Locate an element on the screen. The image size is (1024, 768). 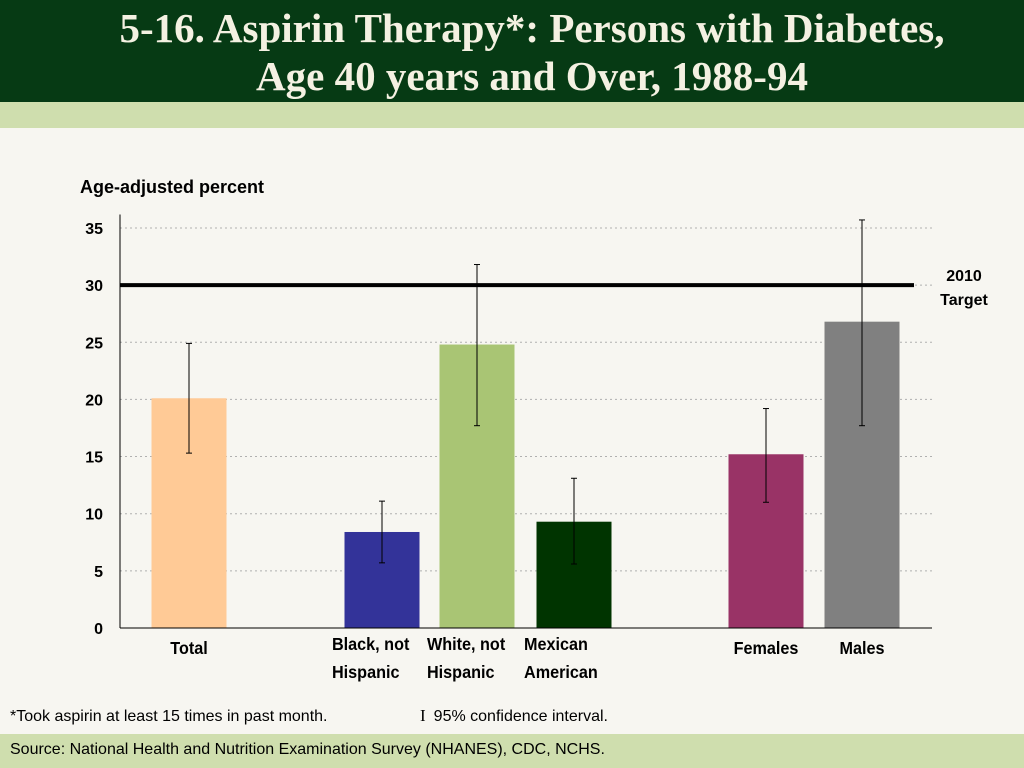
y-tick-label: 0 is located at coordinates (98, 629).